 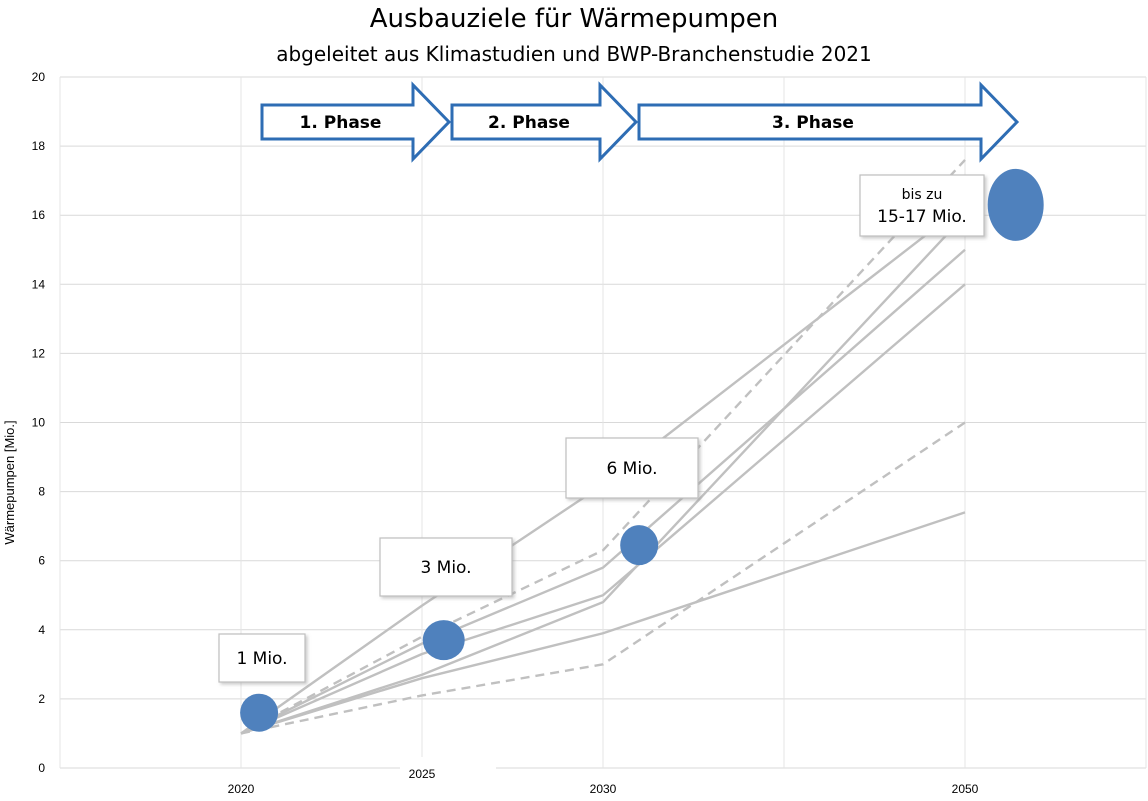 What do you see at coordinates (922, 195) in the screenshot?
I see `annotation-label-4-line-1: bis zu` at bounding box center [922, 195].